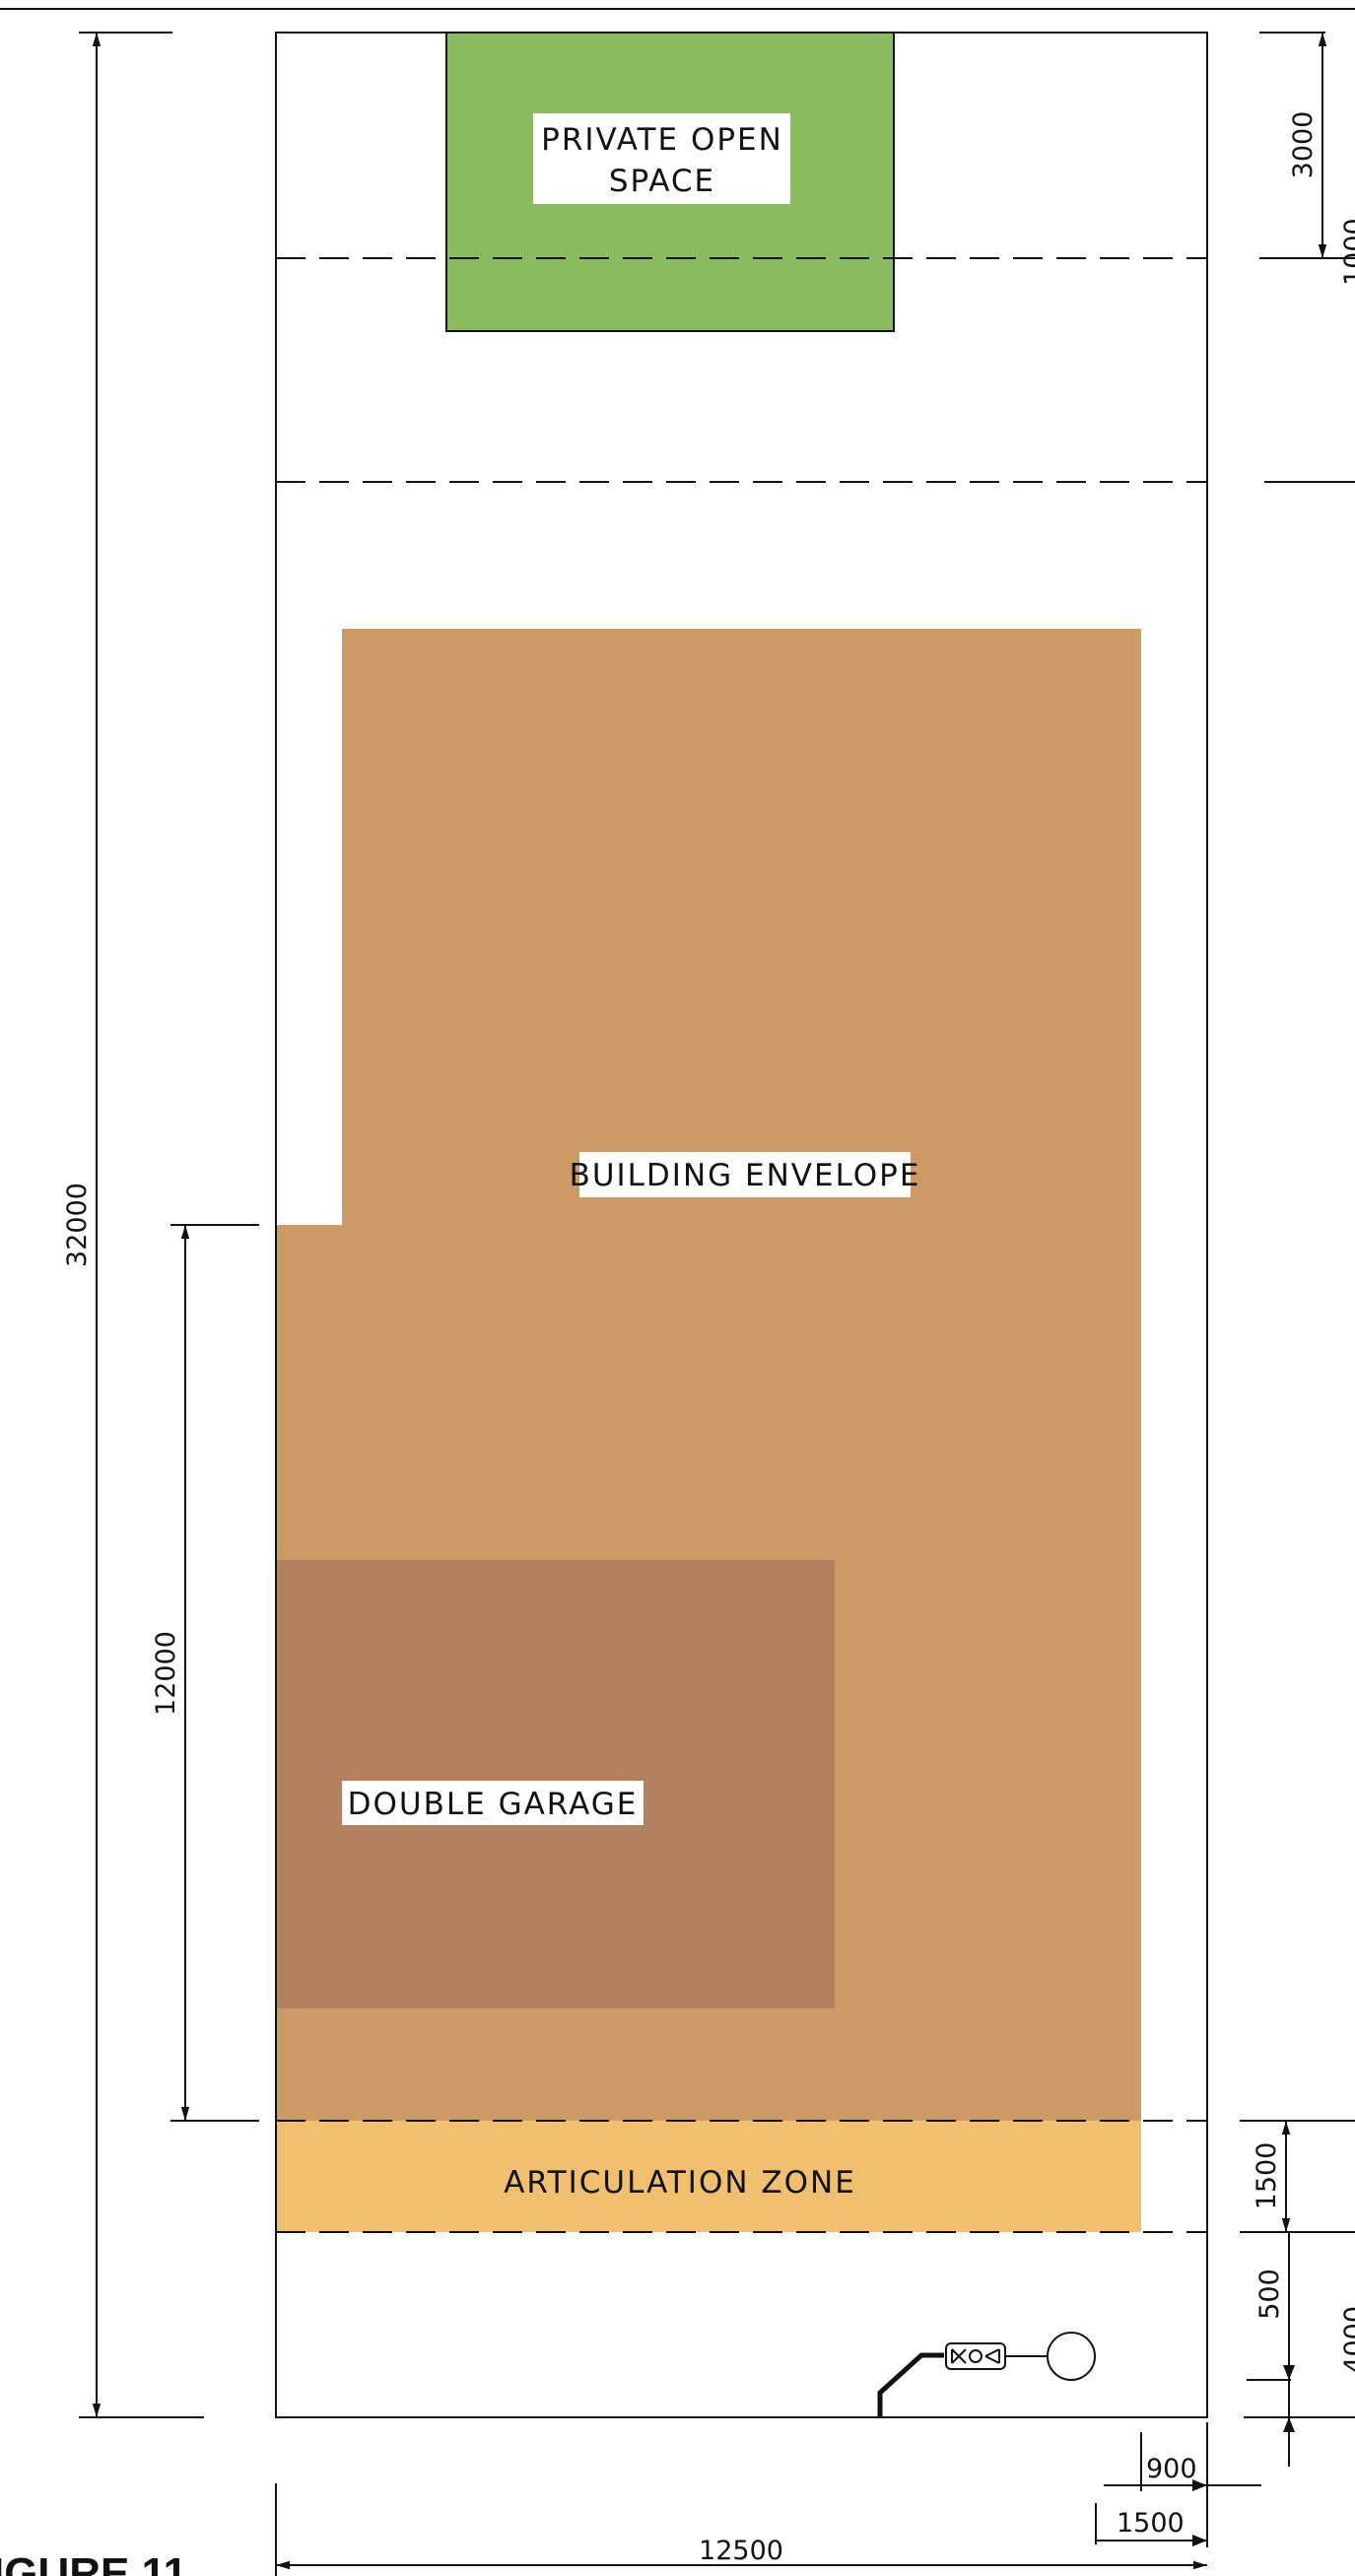 The height and width of the screenshot is (2576, 1355). I want to click on building-envelope-label: BUILDING ENVELOPE, so click(745, 1175).